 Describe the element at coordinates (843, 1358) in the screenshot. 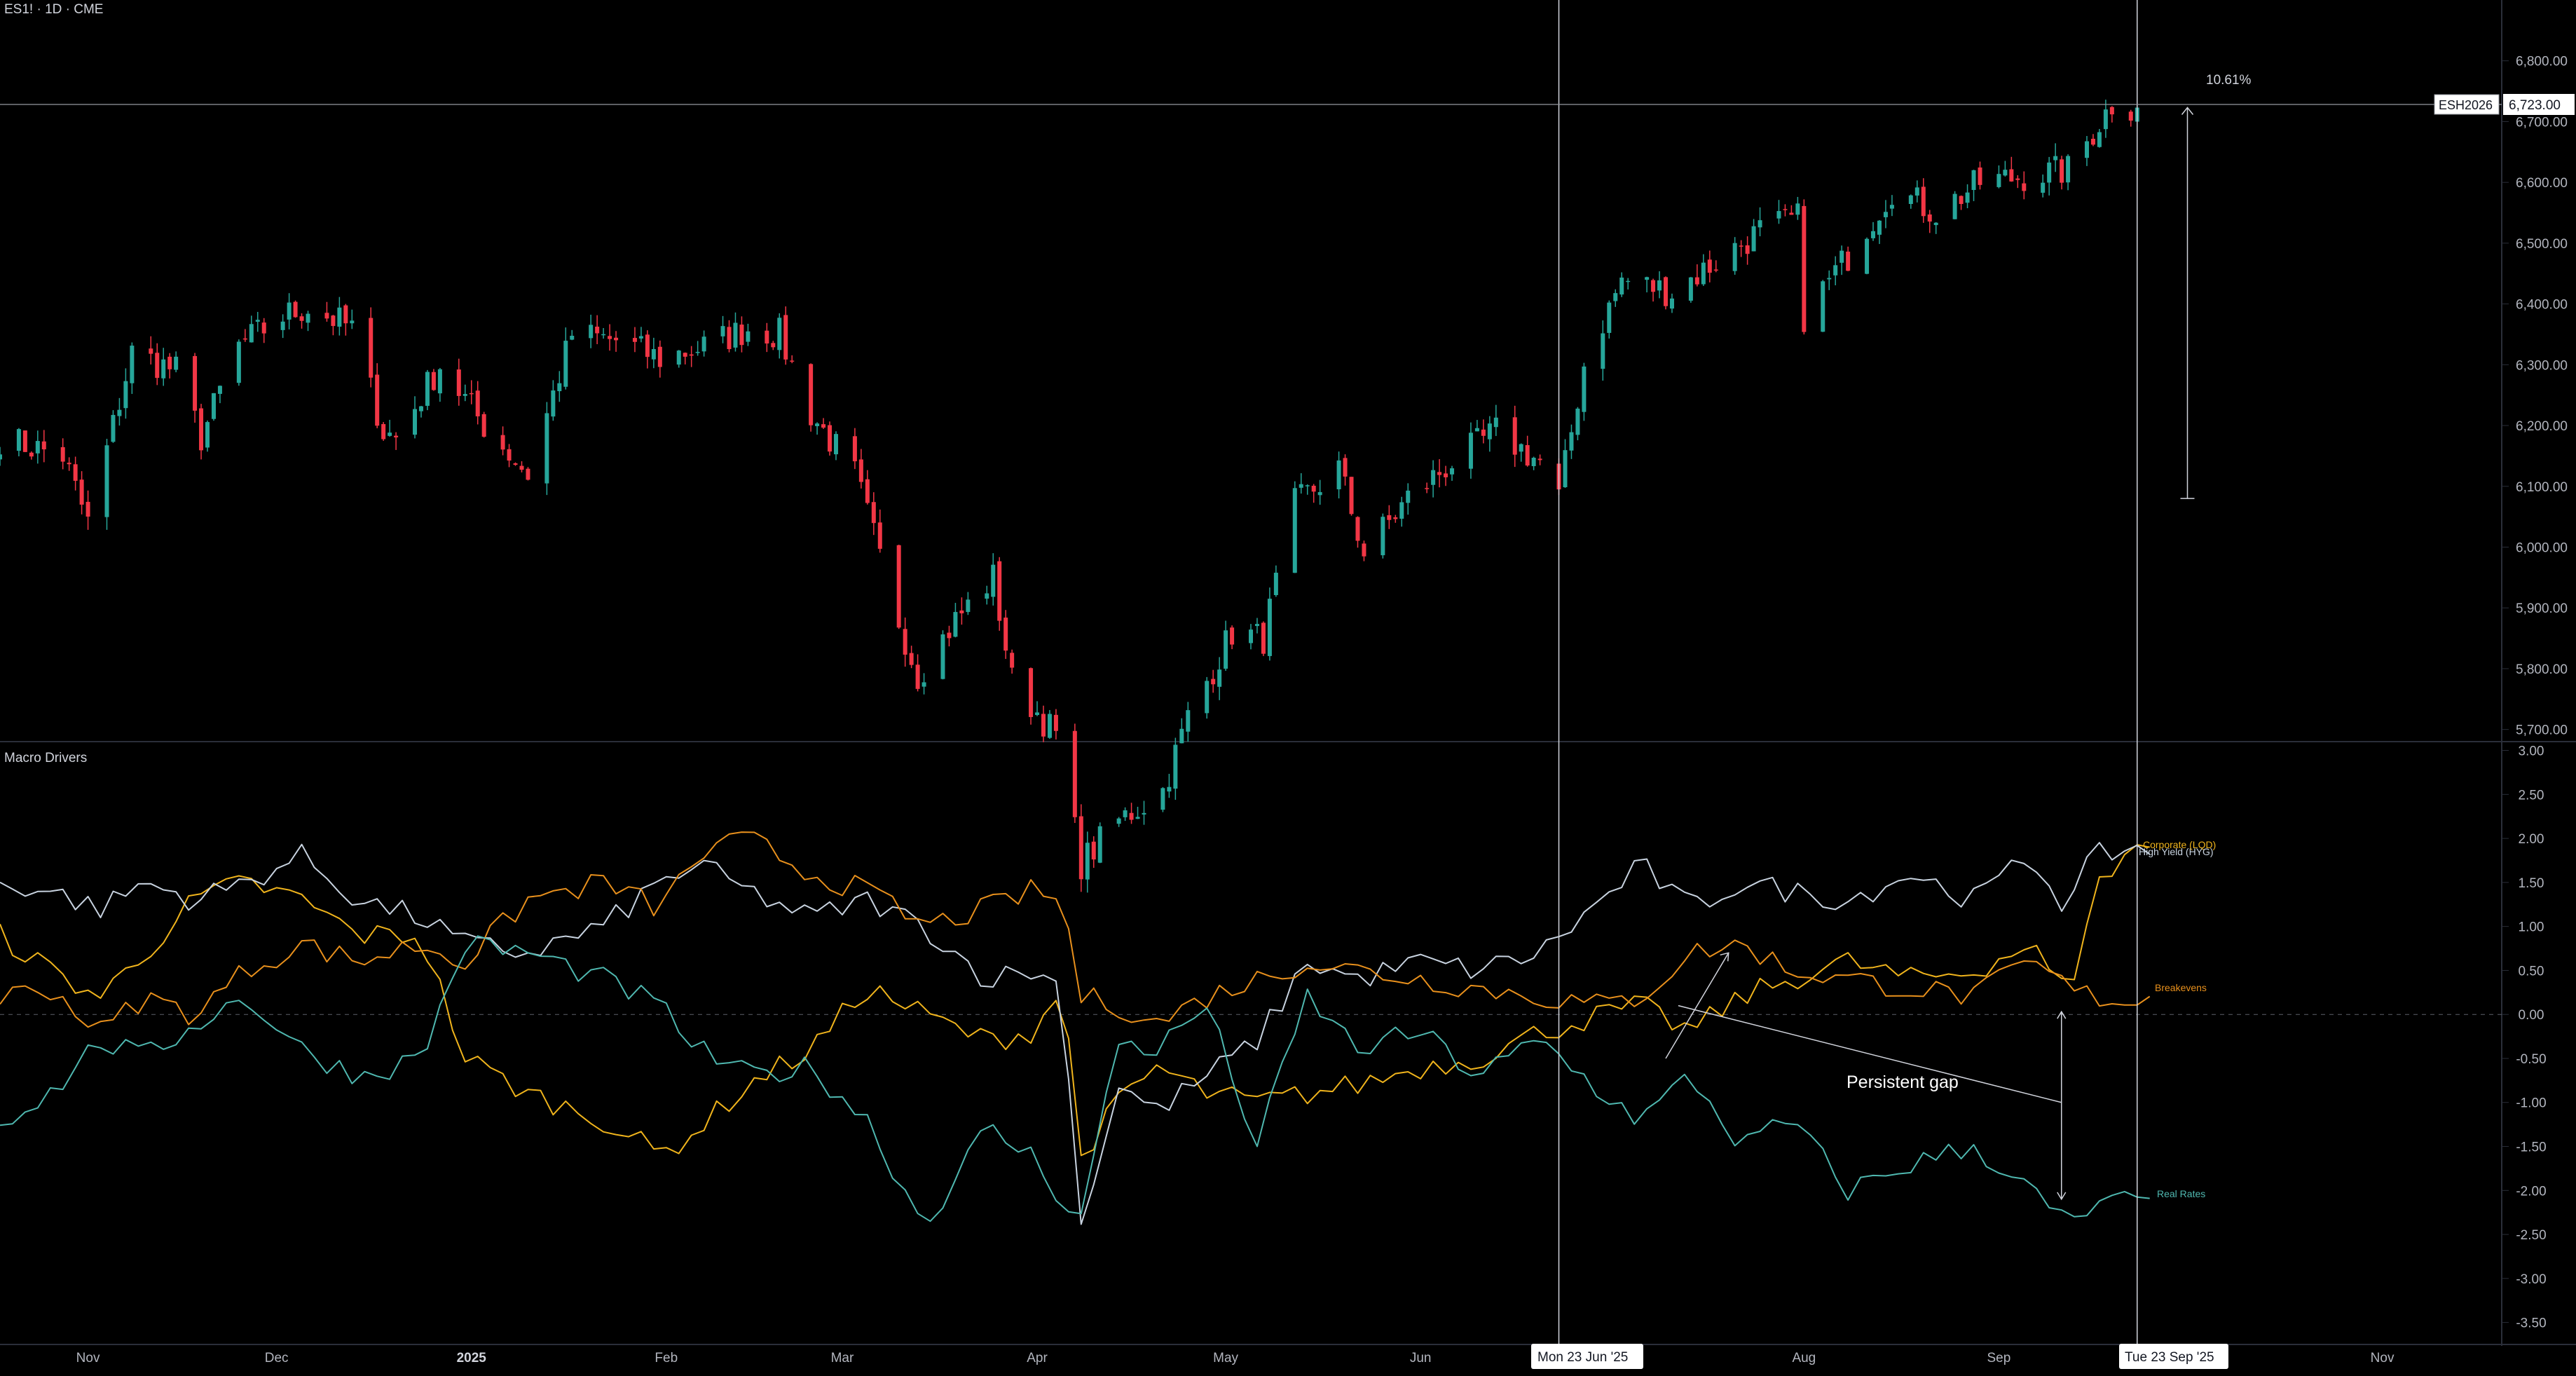

I see `time-tick-label: Mar` at that location.